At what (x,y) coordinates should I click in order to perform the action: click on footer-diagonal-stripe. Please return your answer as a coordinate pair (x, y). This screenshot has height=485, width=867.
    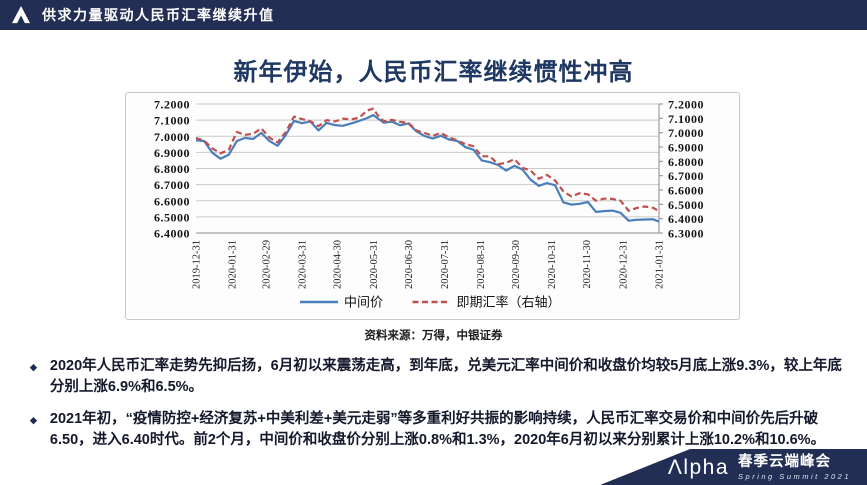
    Looking at the image, I should click on (625, 466).